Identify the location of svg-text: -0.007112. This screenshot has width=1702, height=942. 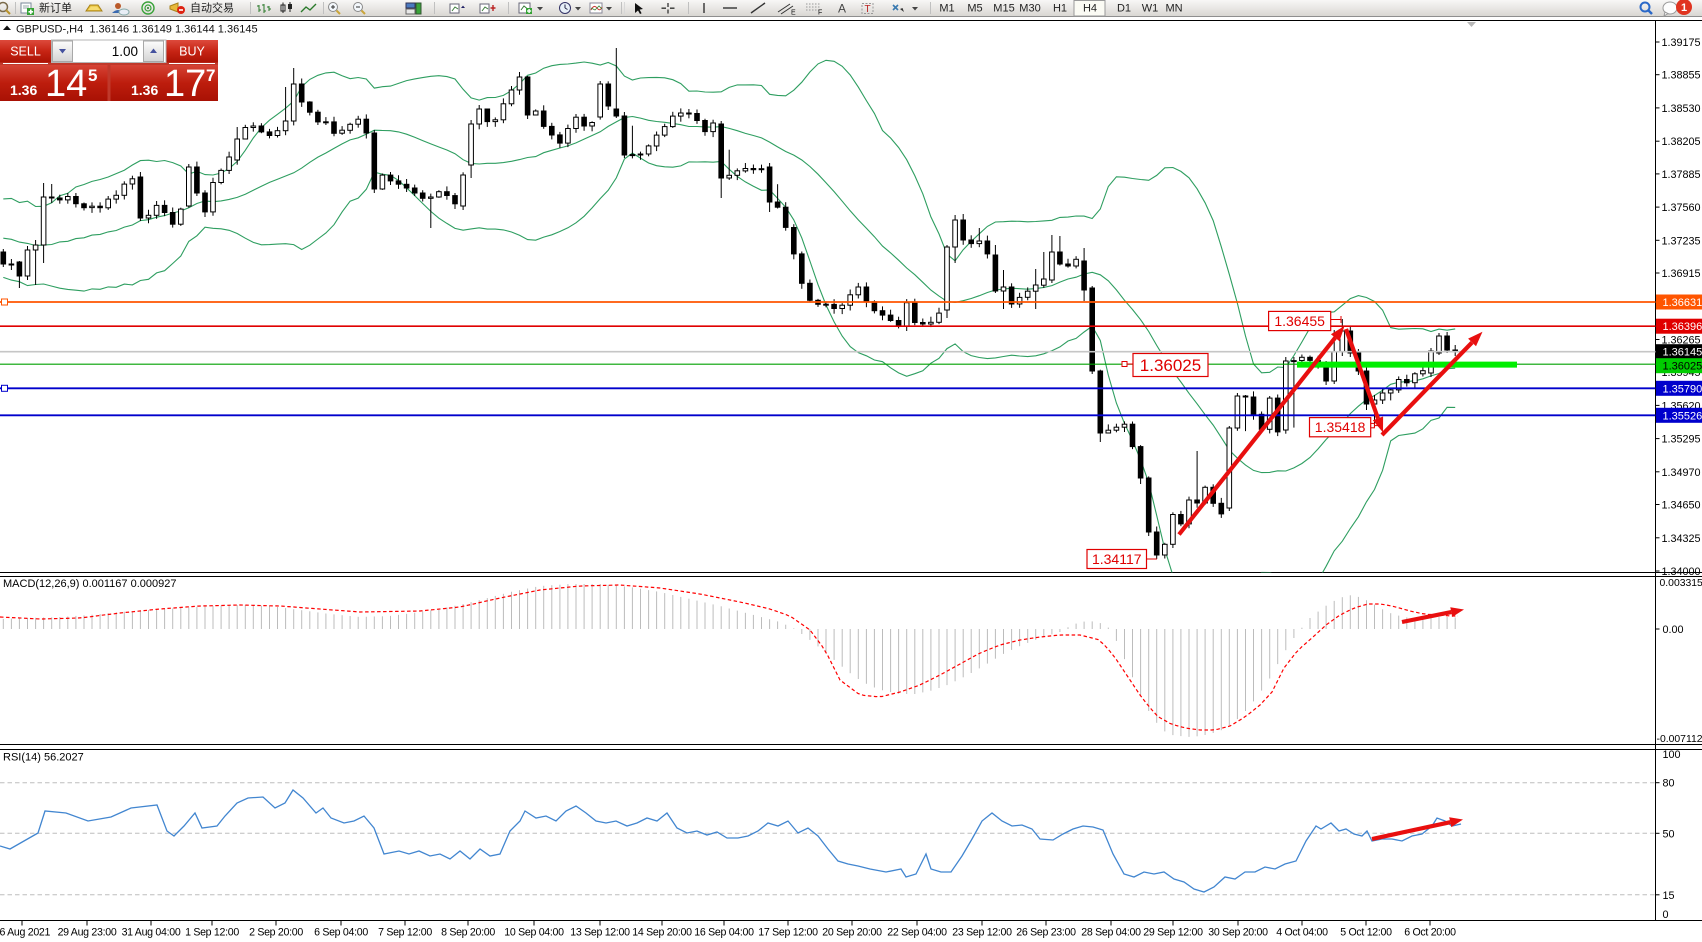
(1679, 739).